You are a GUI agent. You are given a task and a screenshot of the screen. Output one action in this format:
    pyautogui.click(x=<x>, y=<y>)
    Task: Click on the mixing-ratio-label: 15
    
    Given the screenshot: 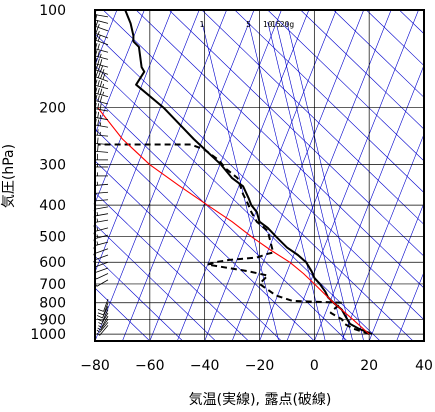 What is the action you would take?
    pyautogui.click(x=276, y=24)
    